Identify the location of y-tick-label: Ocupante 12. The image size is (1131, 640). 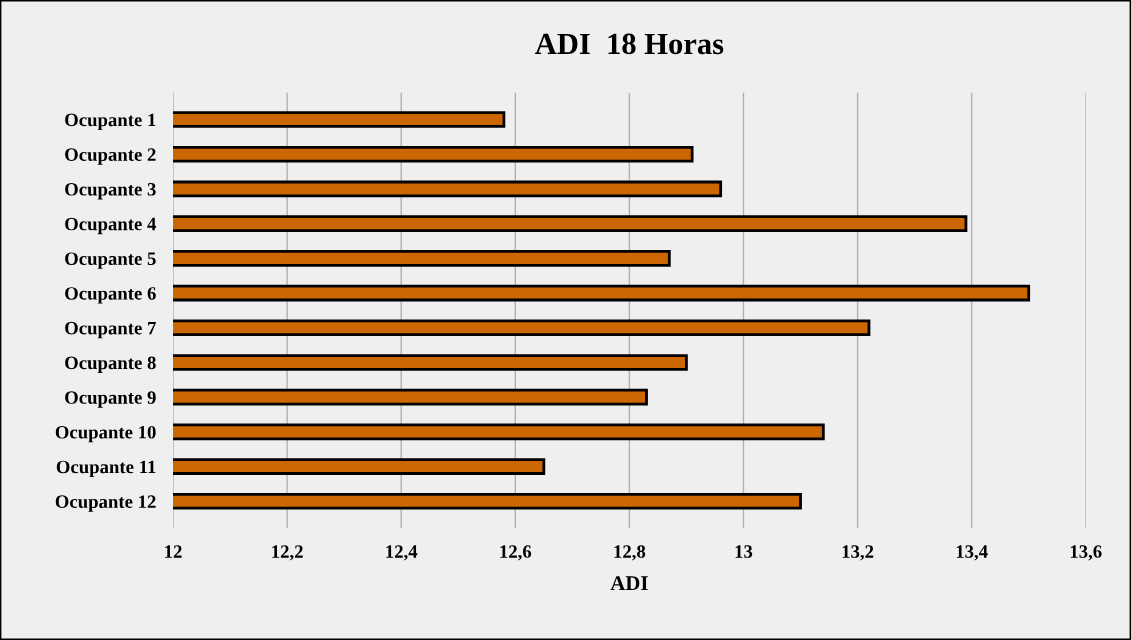
(105, 503).